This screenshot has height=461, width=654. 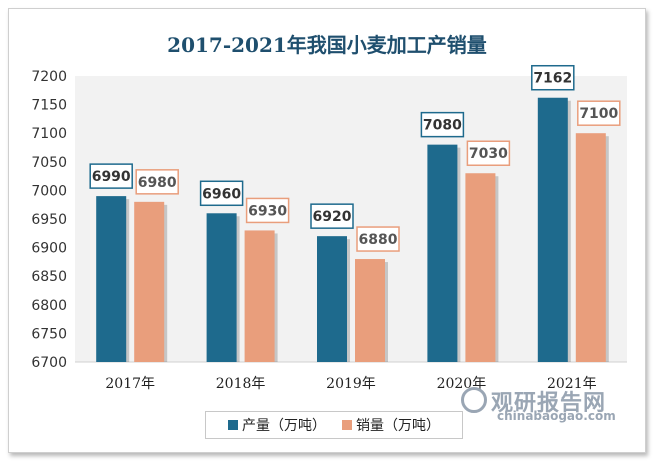 I want to click on y-tick-label: 7100, so click(x=49, y=134).